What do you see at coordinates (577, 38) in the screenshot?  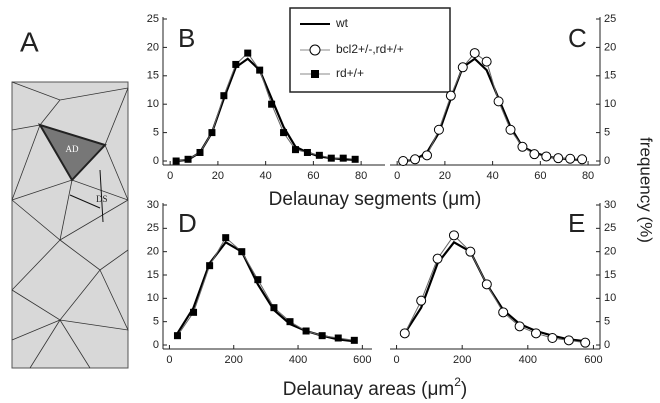 I see `panel-label: C` at bounding box center [577, 38].